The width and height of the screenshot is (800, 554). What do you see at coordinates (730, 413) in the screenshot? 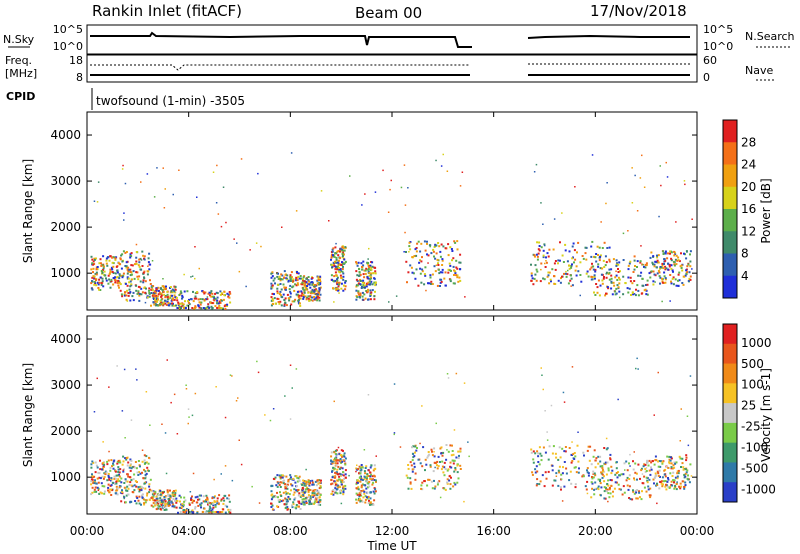
I see `velocity-colorbar-frame` at bounding box center [730, 413].